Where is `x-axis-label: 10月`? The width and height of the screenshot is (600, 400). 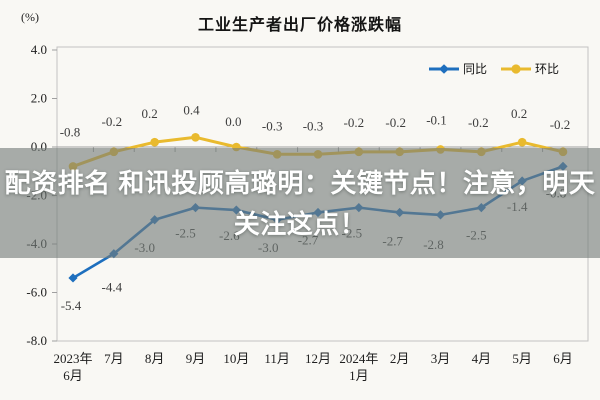 x-axis-label: 10月 is located at coordinates (236, 358).